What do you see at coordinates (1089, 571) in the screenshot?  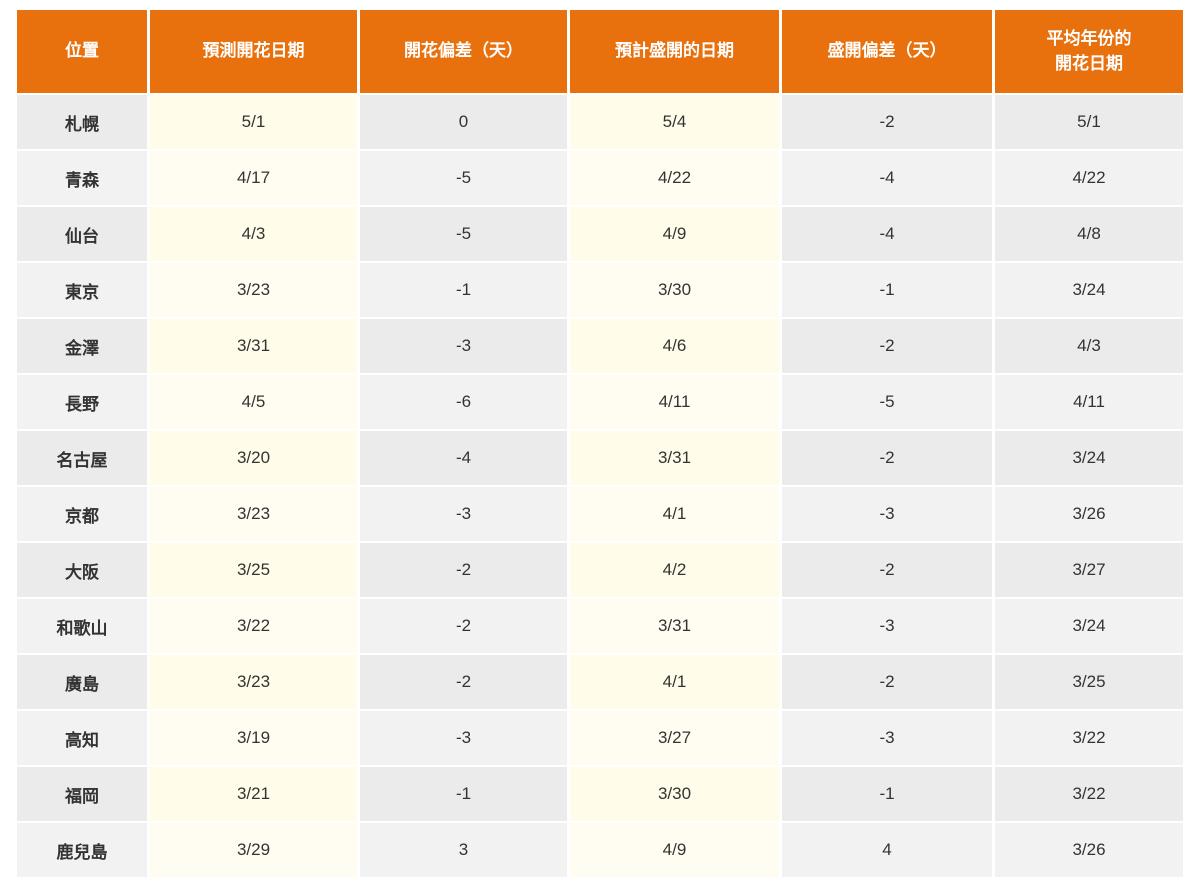 I see `average-year-date-cell: 3/27` at bounding box center [1089, 571].